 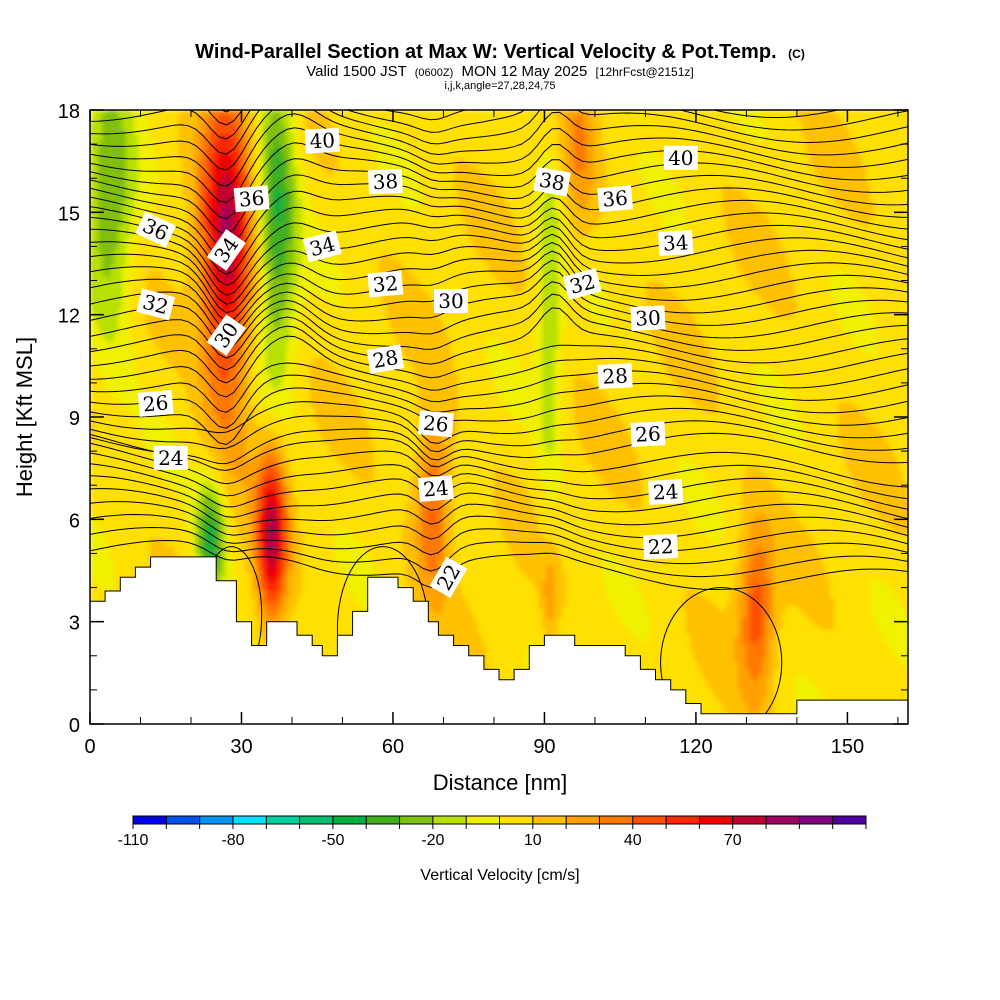 What do you see at coordinates (648, 318) in the screenshot?
I see `isentrope-label: 30` at bounding box center [648, 318].